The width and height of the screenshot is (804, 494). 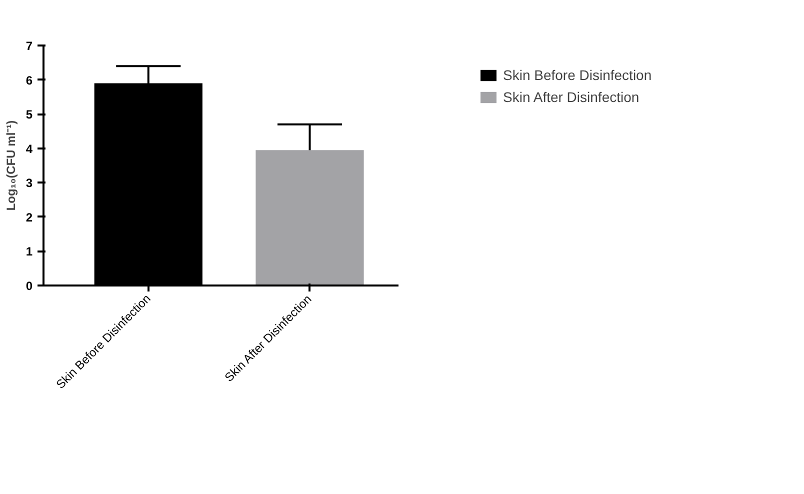 I want to click on y-tick-label: 1, so click(x=29, y=251).